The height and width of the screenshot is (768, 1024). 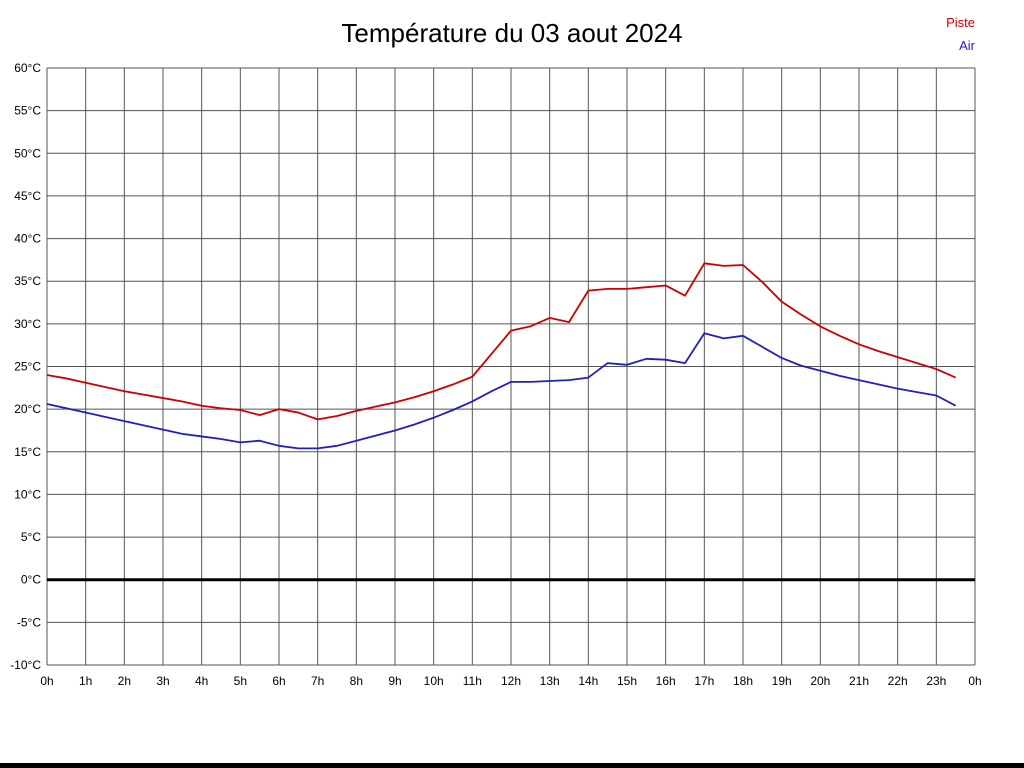 I want to click on x-axis-tick-label: 5h, so click(x=240, y=681).